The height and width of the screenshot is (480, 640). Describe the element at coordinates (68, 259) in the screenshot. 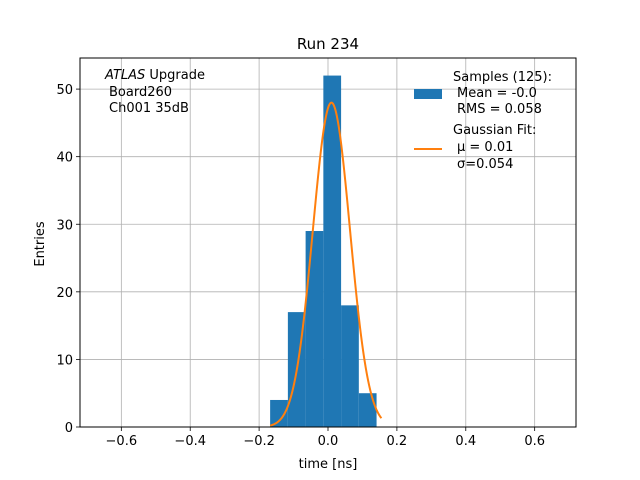

I see `y-axis-ticks: 0 10 20 30 40 50` at that location.